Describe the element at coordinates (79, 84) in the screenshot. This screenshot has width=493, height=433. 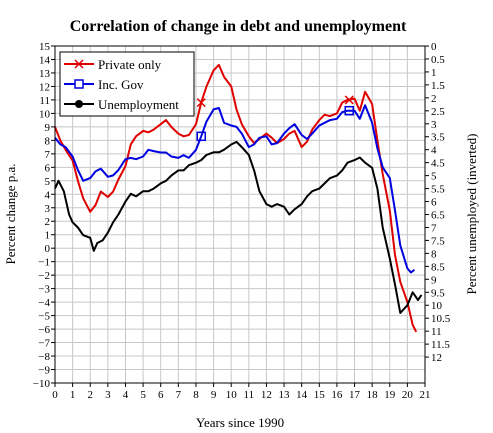
I see `legend-marker-square` at that location.